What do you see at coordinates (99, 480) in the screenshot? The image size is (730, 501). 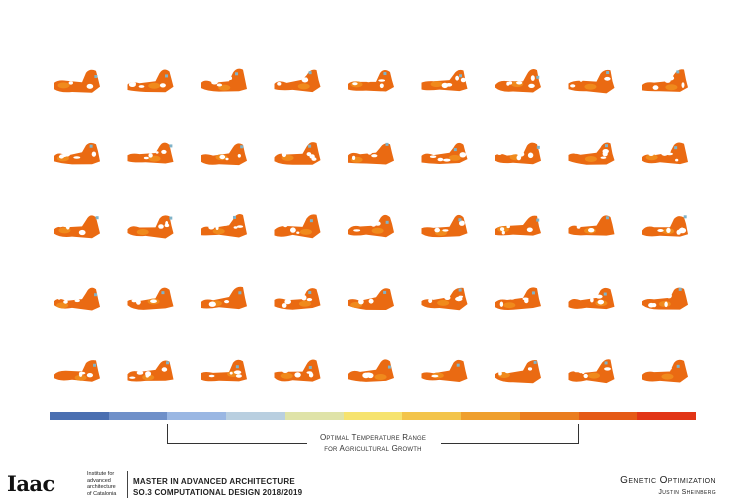 I see `institute-line: advanced` at bounding box center [99, 480].